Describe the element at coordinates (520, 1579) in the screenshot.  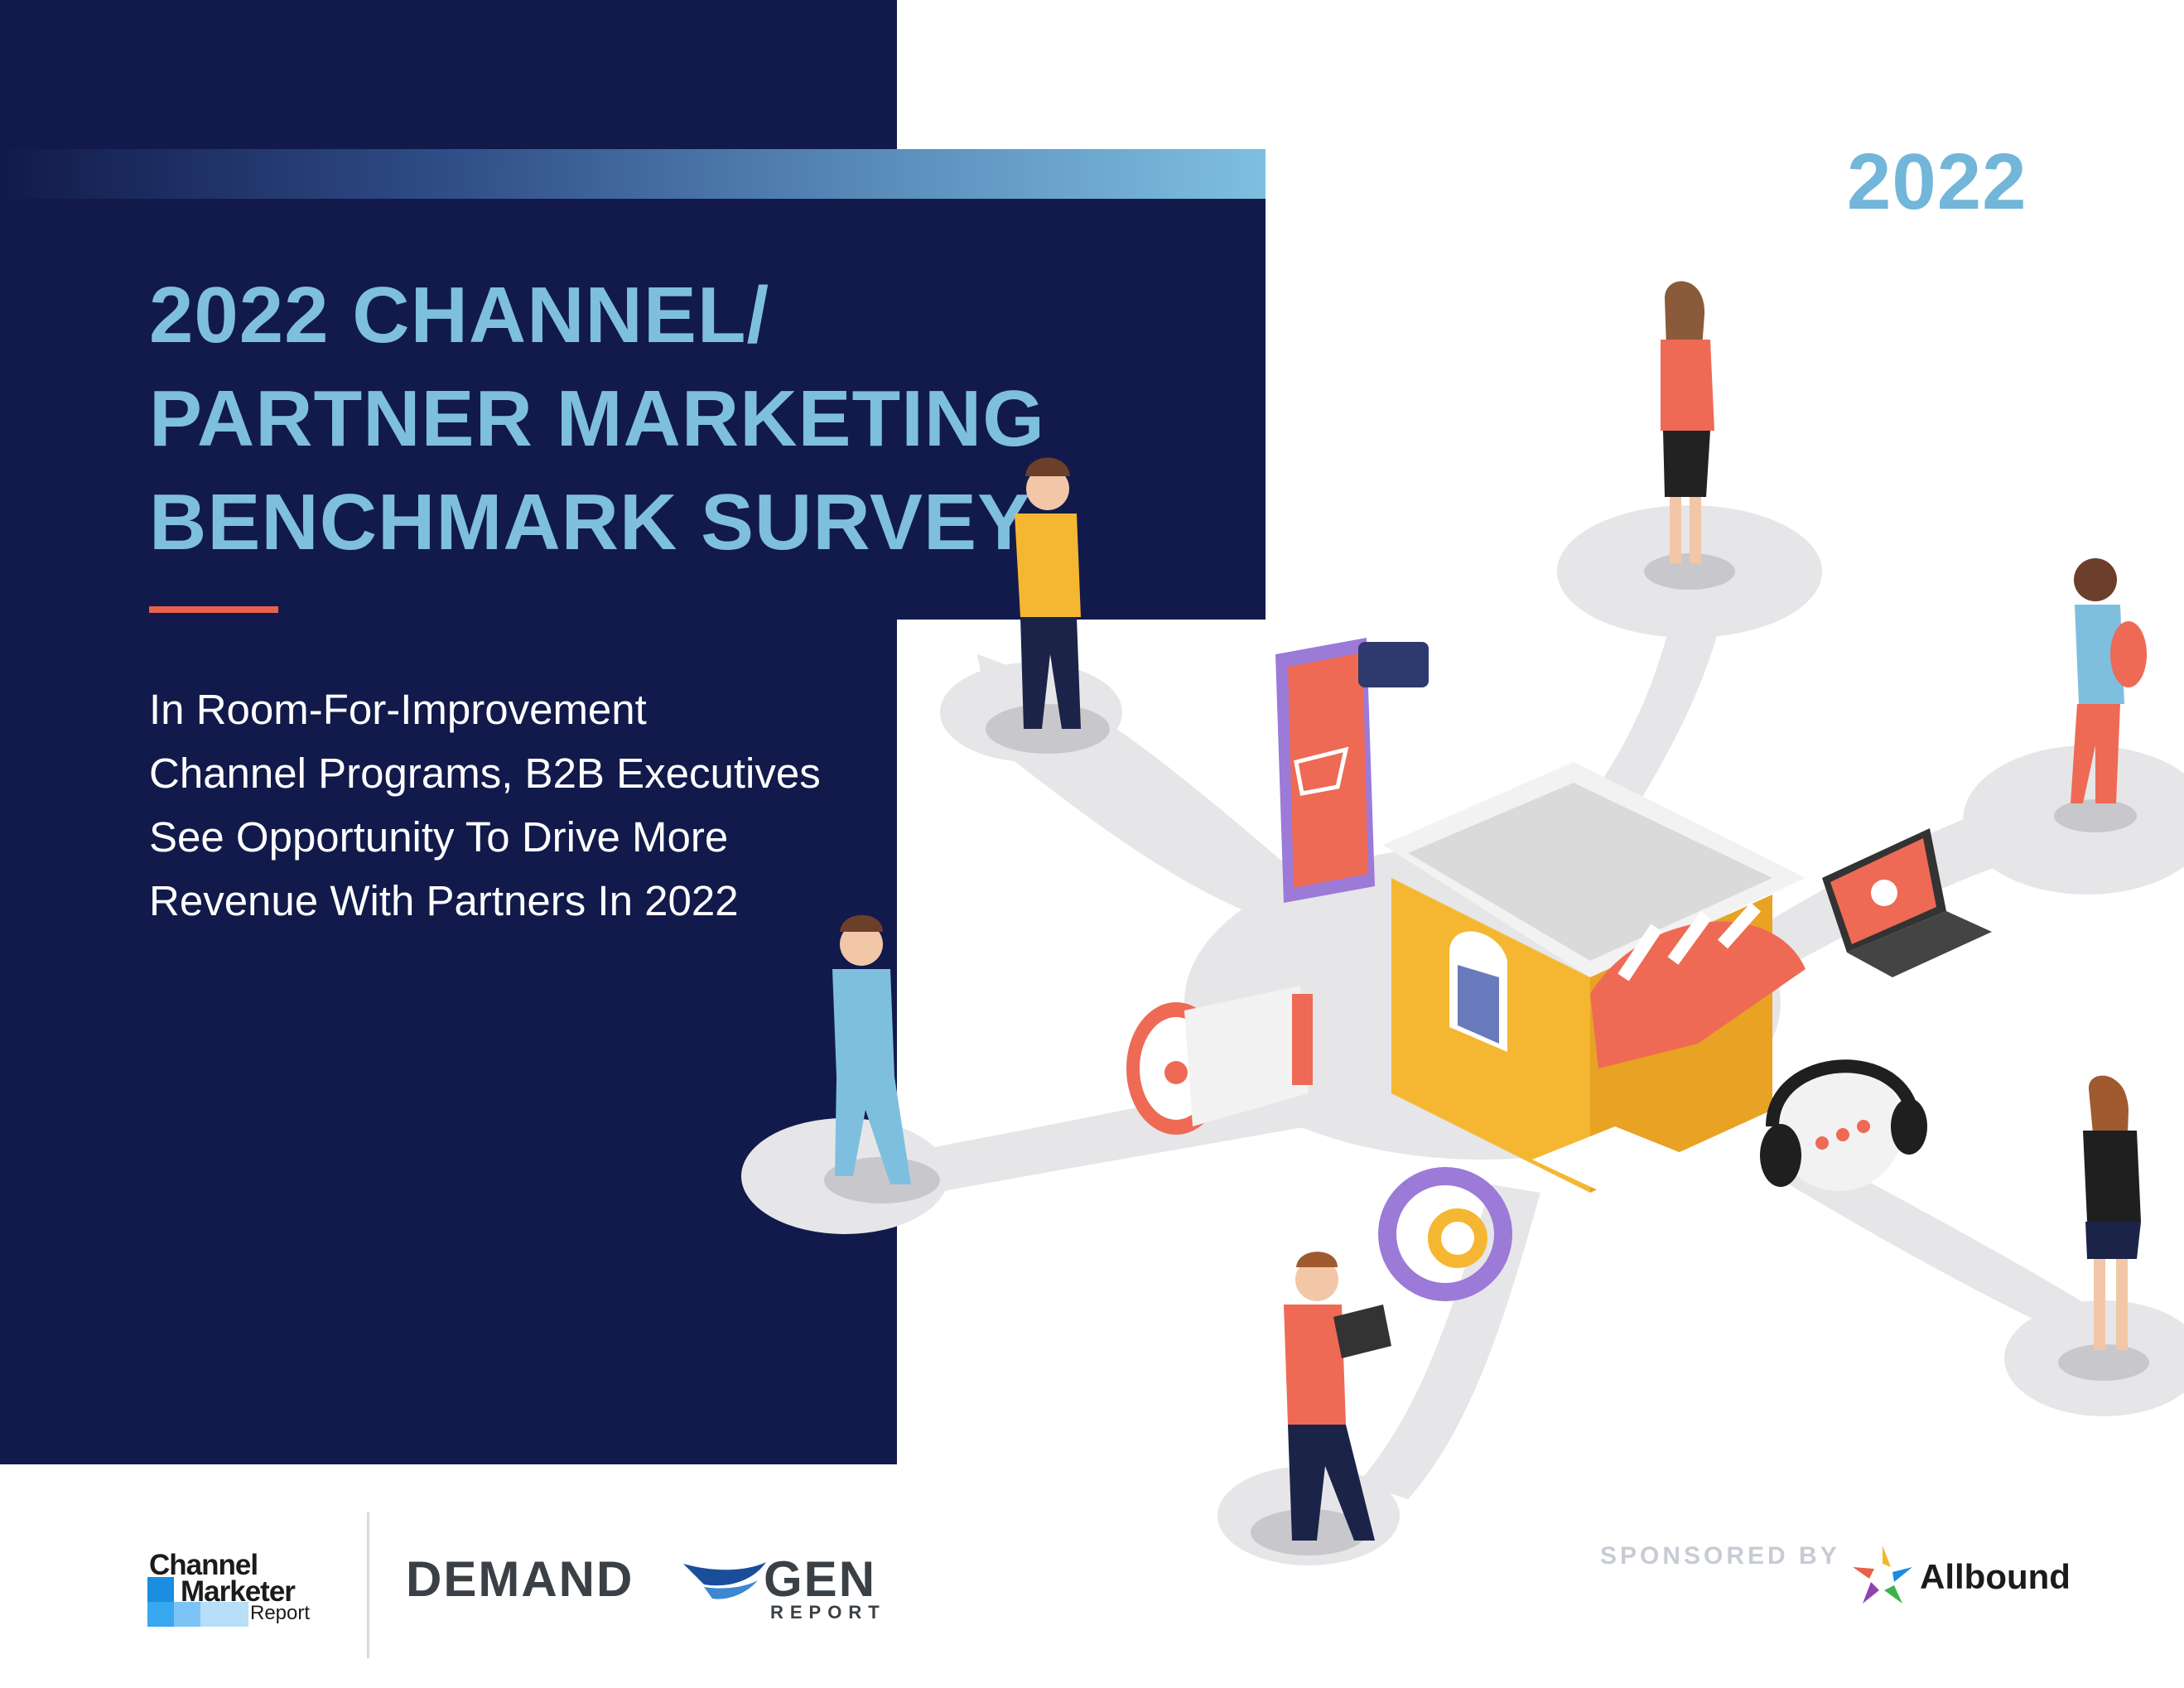
I see `dg-logo-left: DEMAND` at that location.